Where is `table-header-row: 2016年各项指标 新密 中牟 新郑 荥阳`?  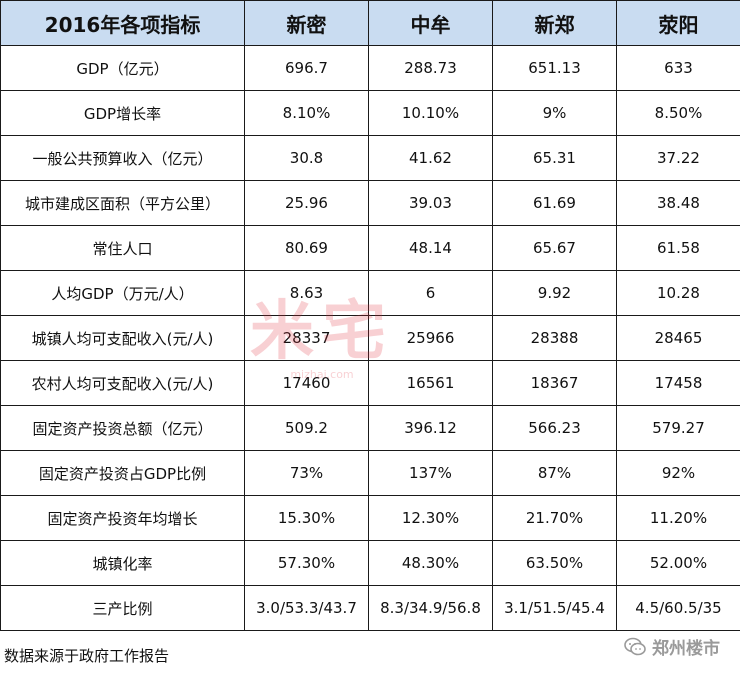
table-header-row: 2016年各项指标 新密 中牟 新郑 荥阳 is located at coordinates (370, 23).